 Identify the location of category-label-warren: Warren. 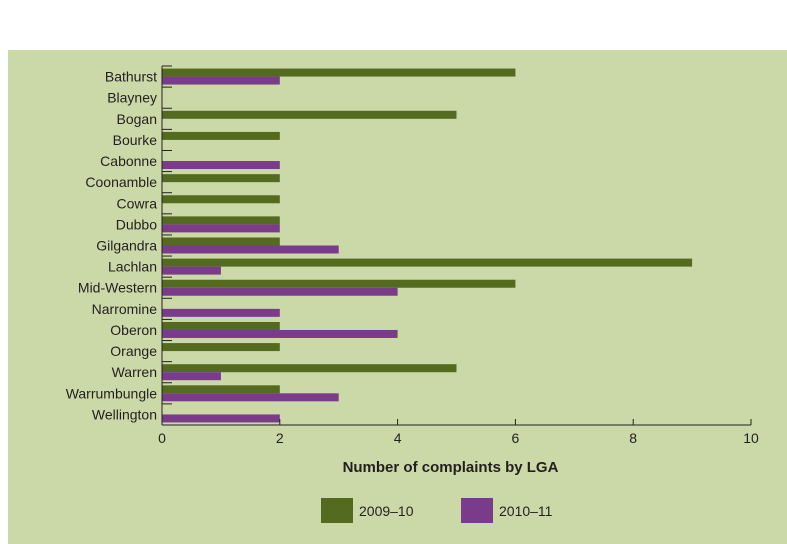
(134, 372).